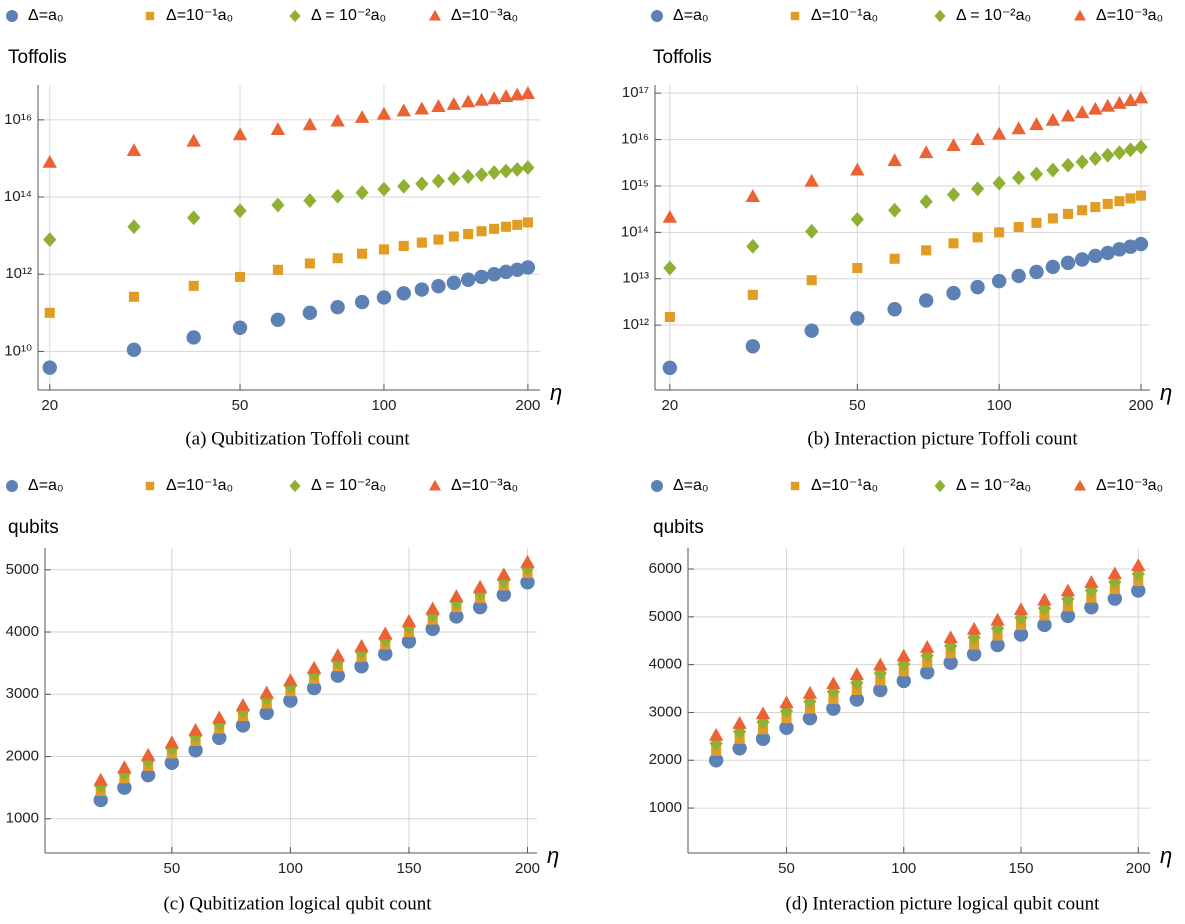 The image size is (1185, 924). What do you see at coordinates (553, 855) in the screenshot?
I see `x-axis-label: η` at bounding box center [553, 855].